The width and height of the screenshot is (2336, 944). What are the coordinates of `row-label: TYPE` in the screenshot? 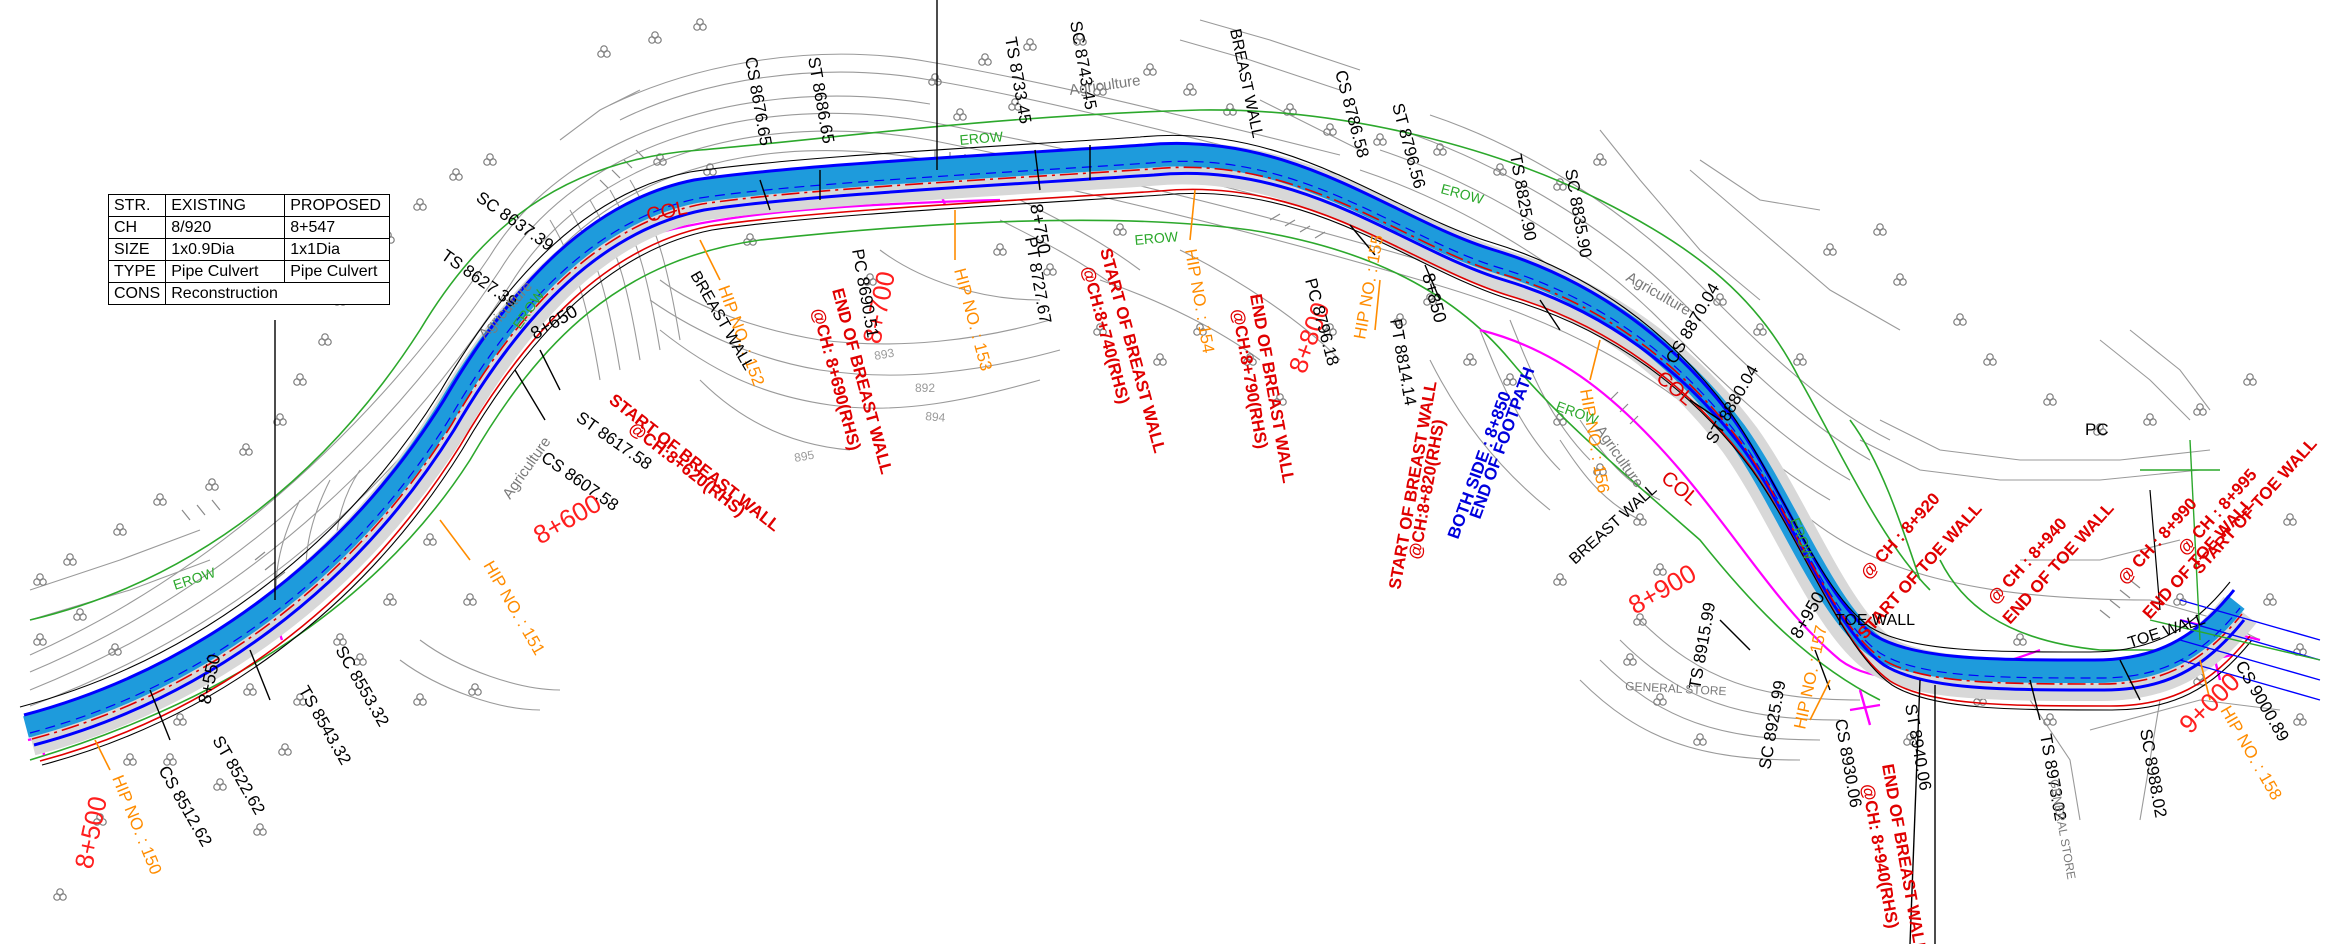 It's located at (137, 271).